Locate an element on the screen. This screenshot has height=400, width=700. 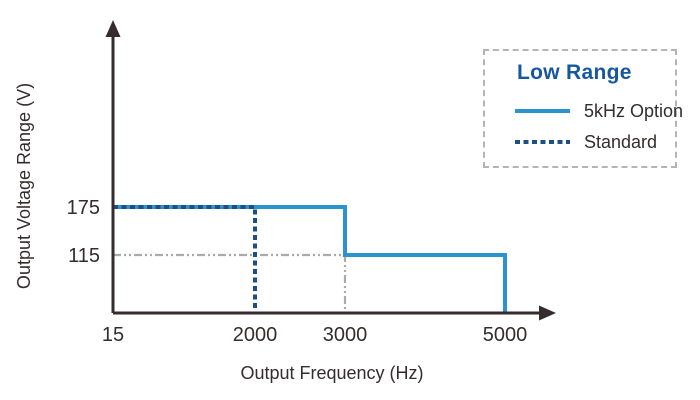
legend-item-5khz-option: 5kHz Option is located at coordinates (599, 111).